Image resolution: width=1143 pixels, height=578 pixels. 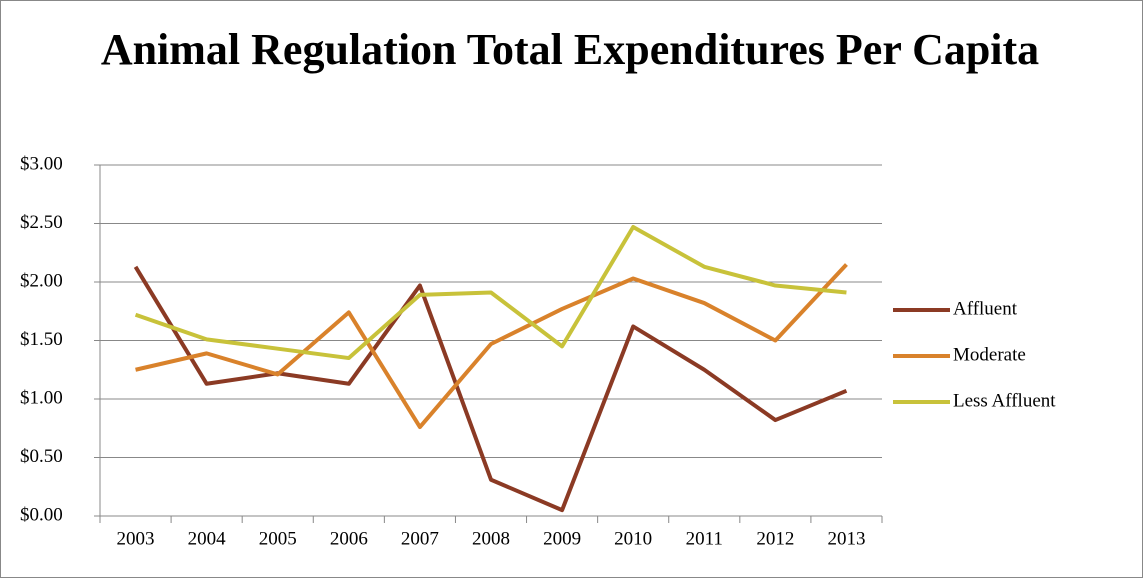 What do you see at coordinates (349, 538) in the screenshot?
I see `x-tick-label: 2006` at bounding box center [349, 538].